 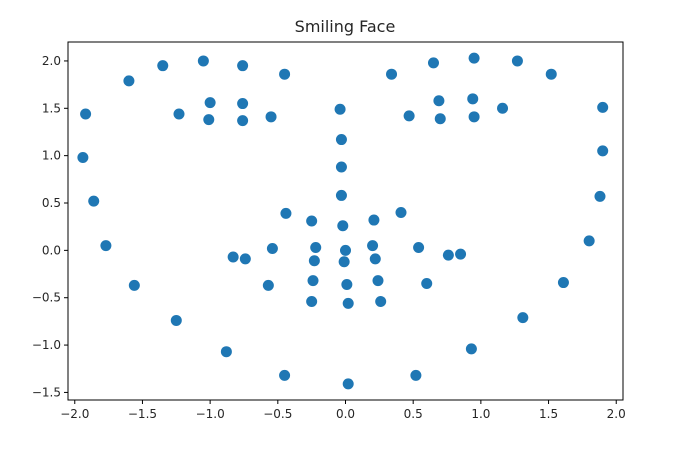 I want to click on x-tick-label: 1.5, so click(x=548, y=414).